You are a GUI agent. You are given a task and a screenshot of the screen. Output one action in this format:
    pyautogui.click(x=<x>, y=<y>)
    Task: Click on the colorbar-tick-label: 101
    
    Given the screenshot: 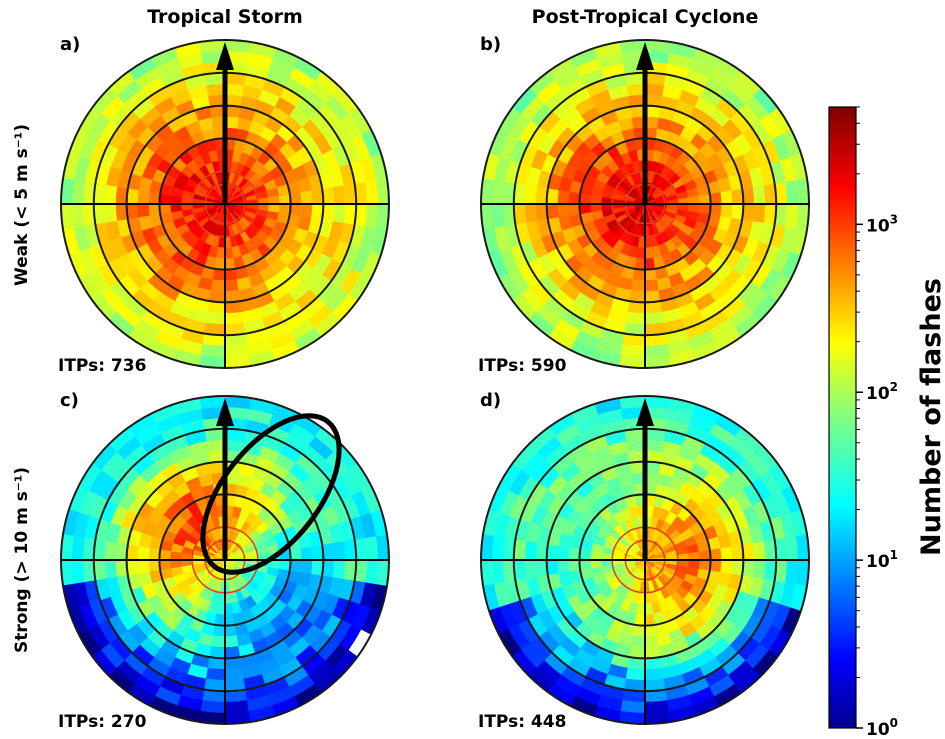 What is the action you would take?
    pyautogui.click(x=882, y=560)
    